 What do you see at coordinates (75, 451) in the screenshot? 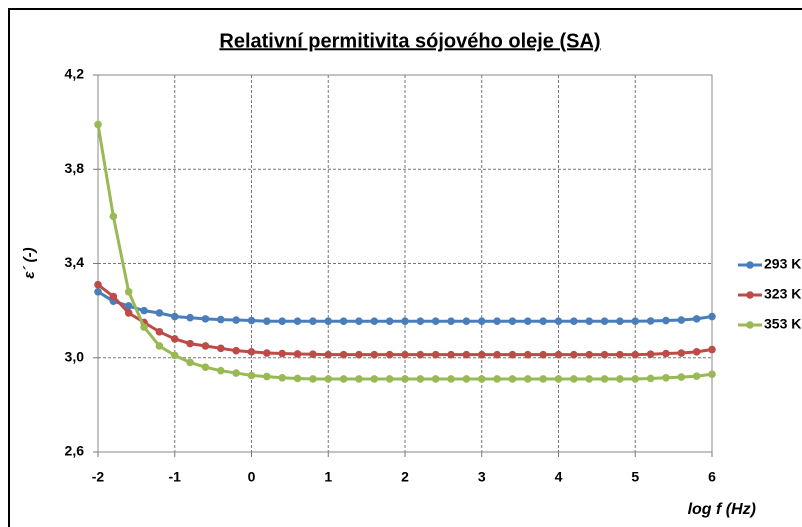
I see `y-tick-label: 2,6` at bounding box center [75, 451].